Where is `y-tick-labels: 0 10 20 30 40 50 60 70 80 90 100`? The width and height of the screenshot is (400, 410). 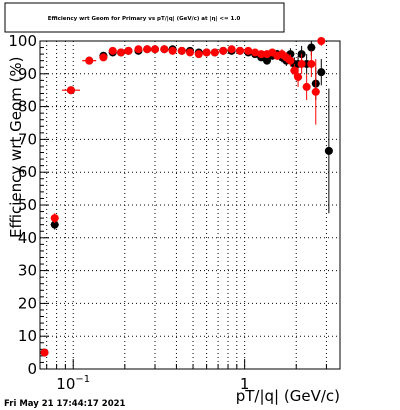
y-tick-labels: 0 10 20 30 40 50 60 70 80 90 100 is located at coordinates (22, 205).